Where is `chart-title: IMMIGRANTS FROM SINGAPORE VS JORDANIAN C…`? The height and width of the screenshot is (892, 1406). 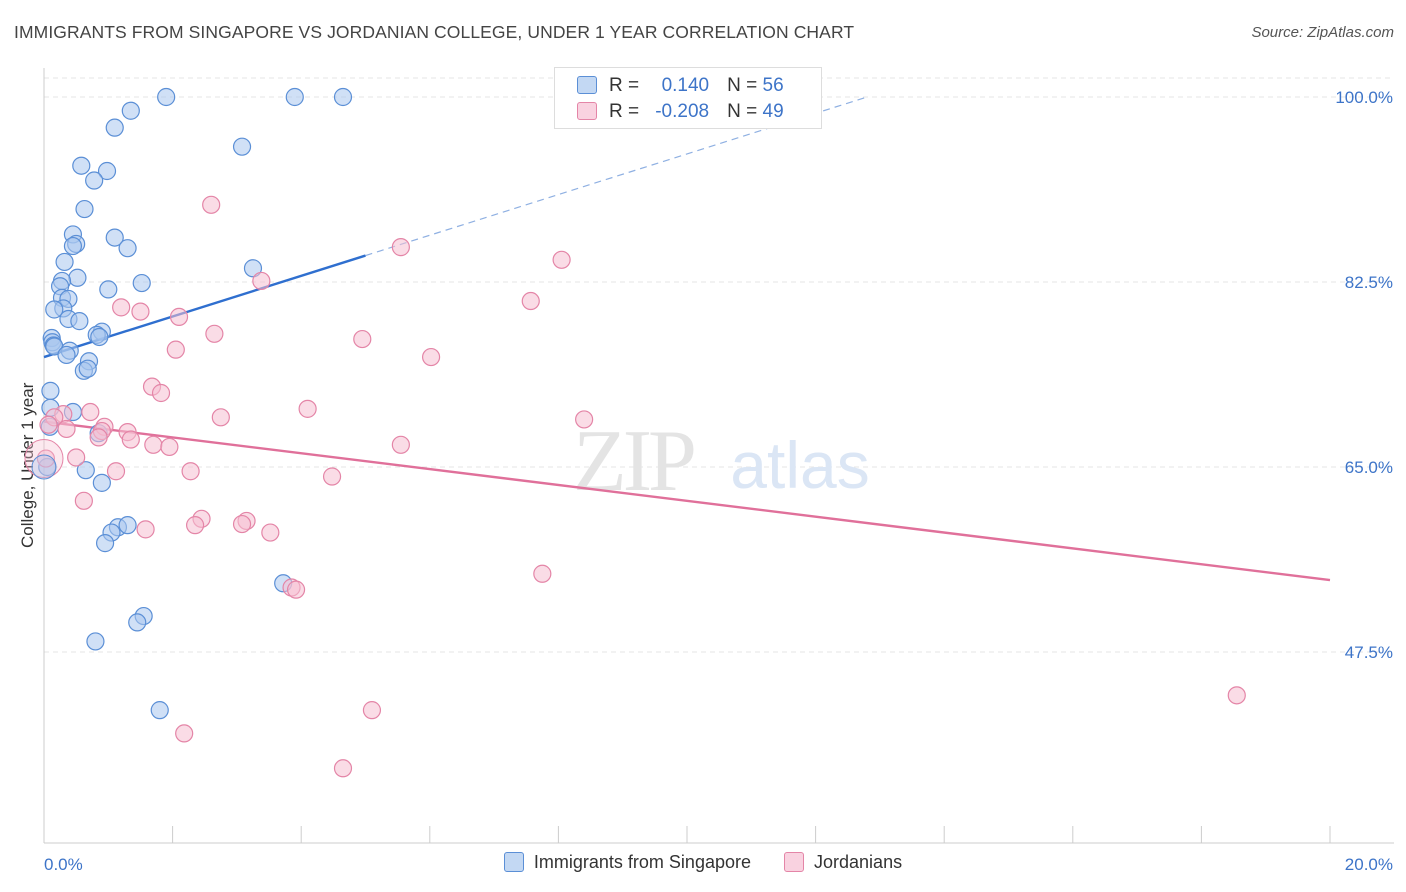 chart-title: IMMIGRANTS FROM SINGAPORE VS JORDANIAN C… is located at coordinates (434, 32).